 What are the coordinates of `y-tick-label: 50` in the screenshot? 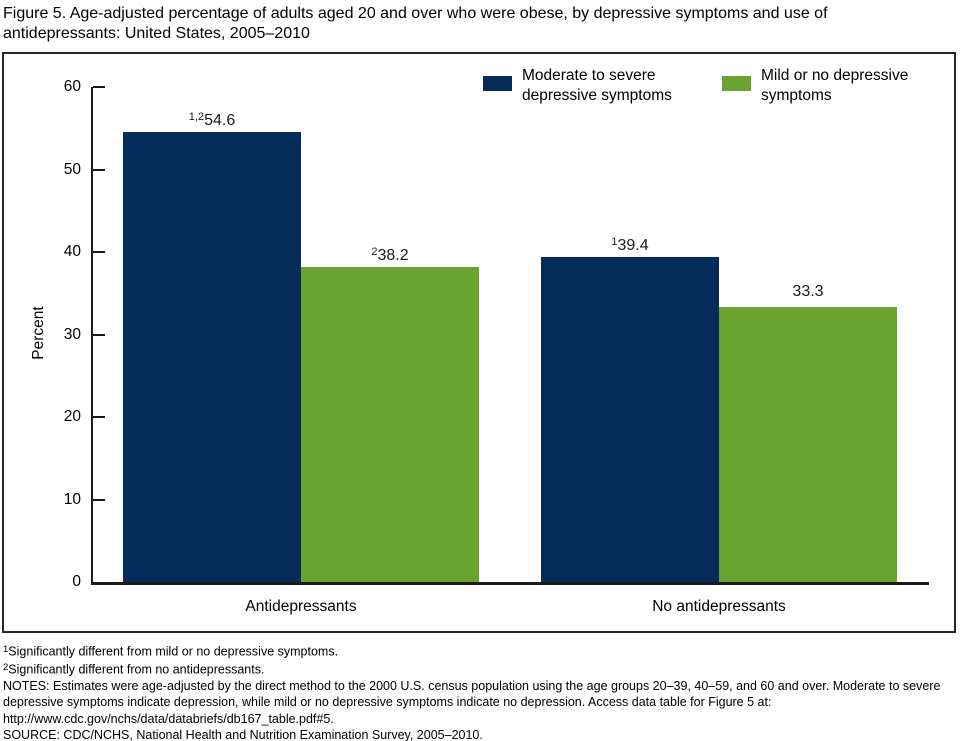 It's located at (72, 169).